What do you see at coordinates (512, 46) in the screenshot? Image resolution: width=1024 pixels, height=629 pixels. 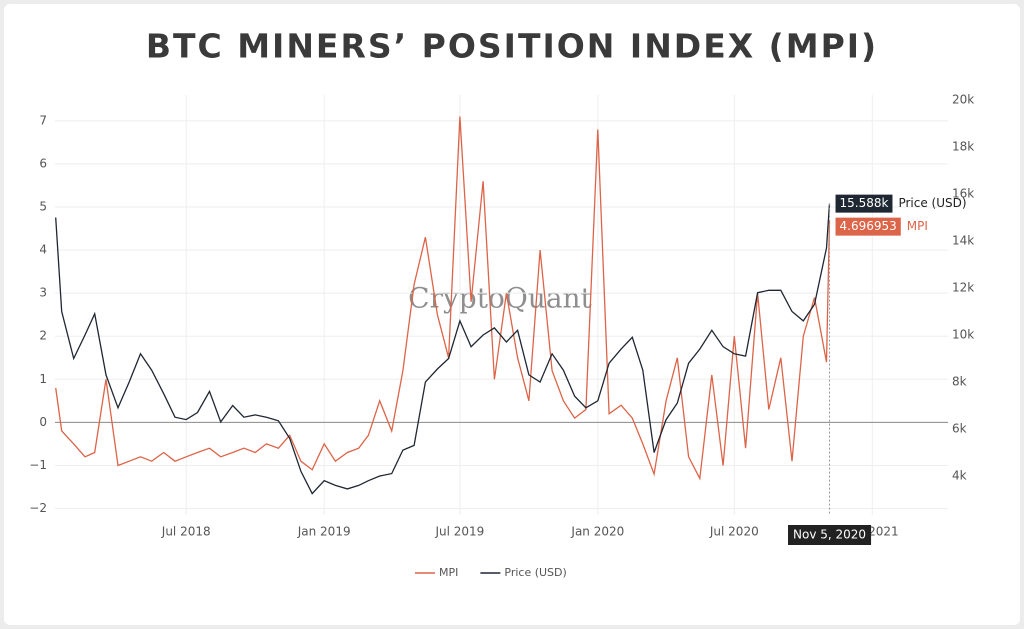 I see `chart-title: BTC MINERS’ POSITION INDEX (MPI)` at bounding box center [512, 46].